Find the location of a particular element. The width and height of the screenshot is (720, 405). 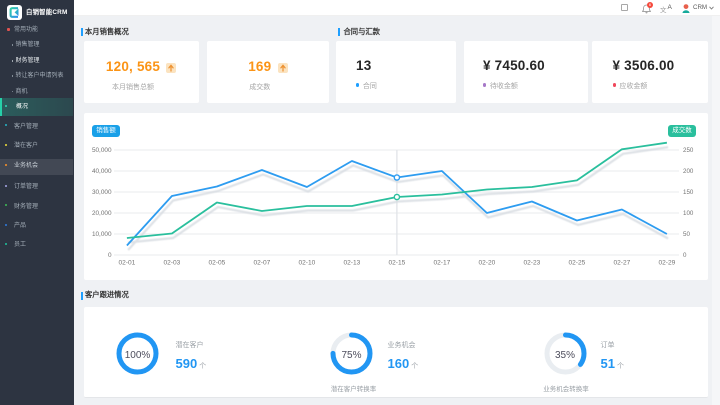

svg-text: 02-03 is located at coordinates (171, 262).